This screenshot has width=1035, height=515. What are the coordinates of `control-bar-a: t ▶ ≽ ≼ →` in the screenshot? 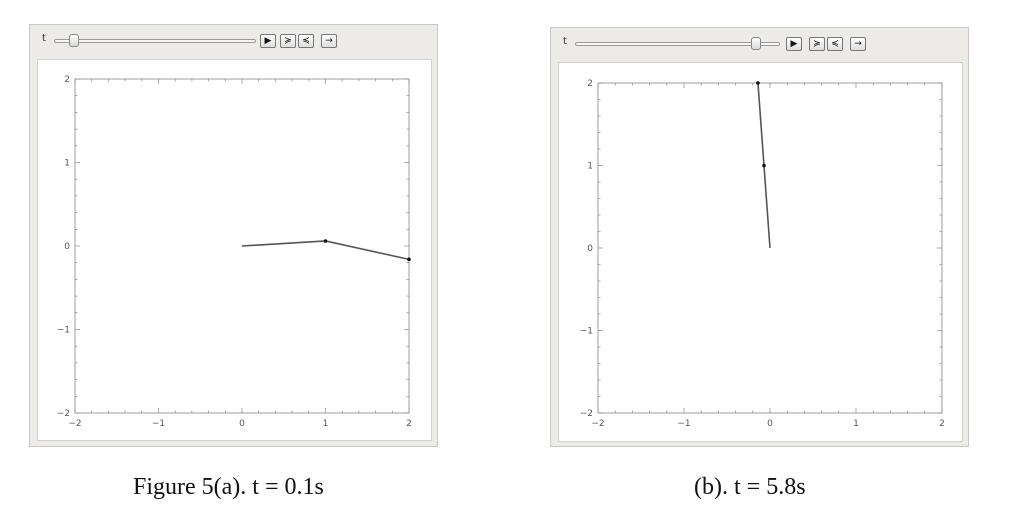 It's located at (233, 40).